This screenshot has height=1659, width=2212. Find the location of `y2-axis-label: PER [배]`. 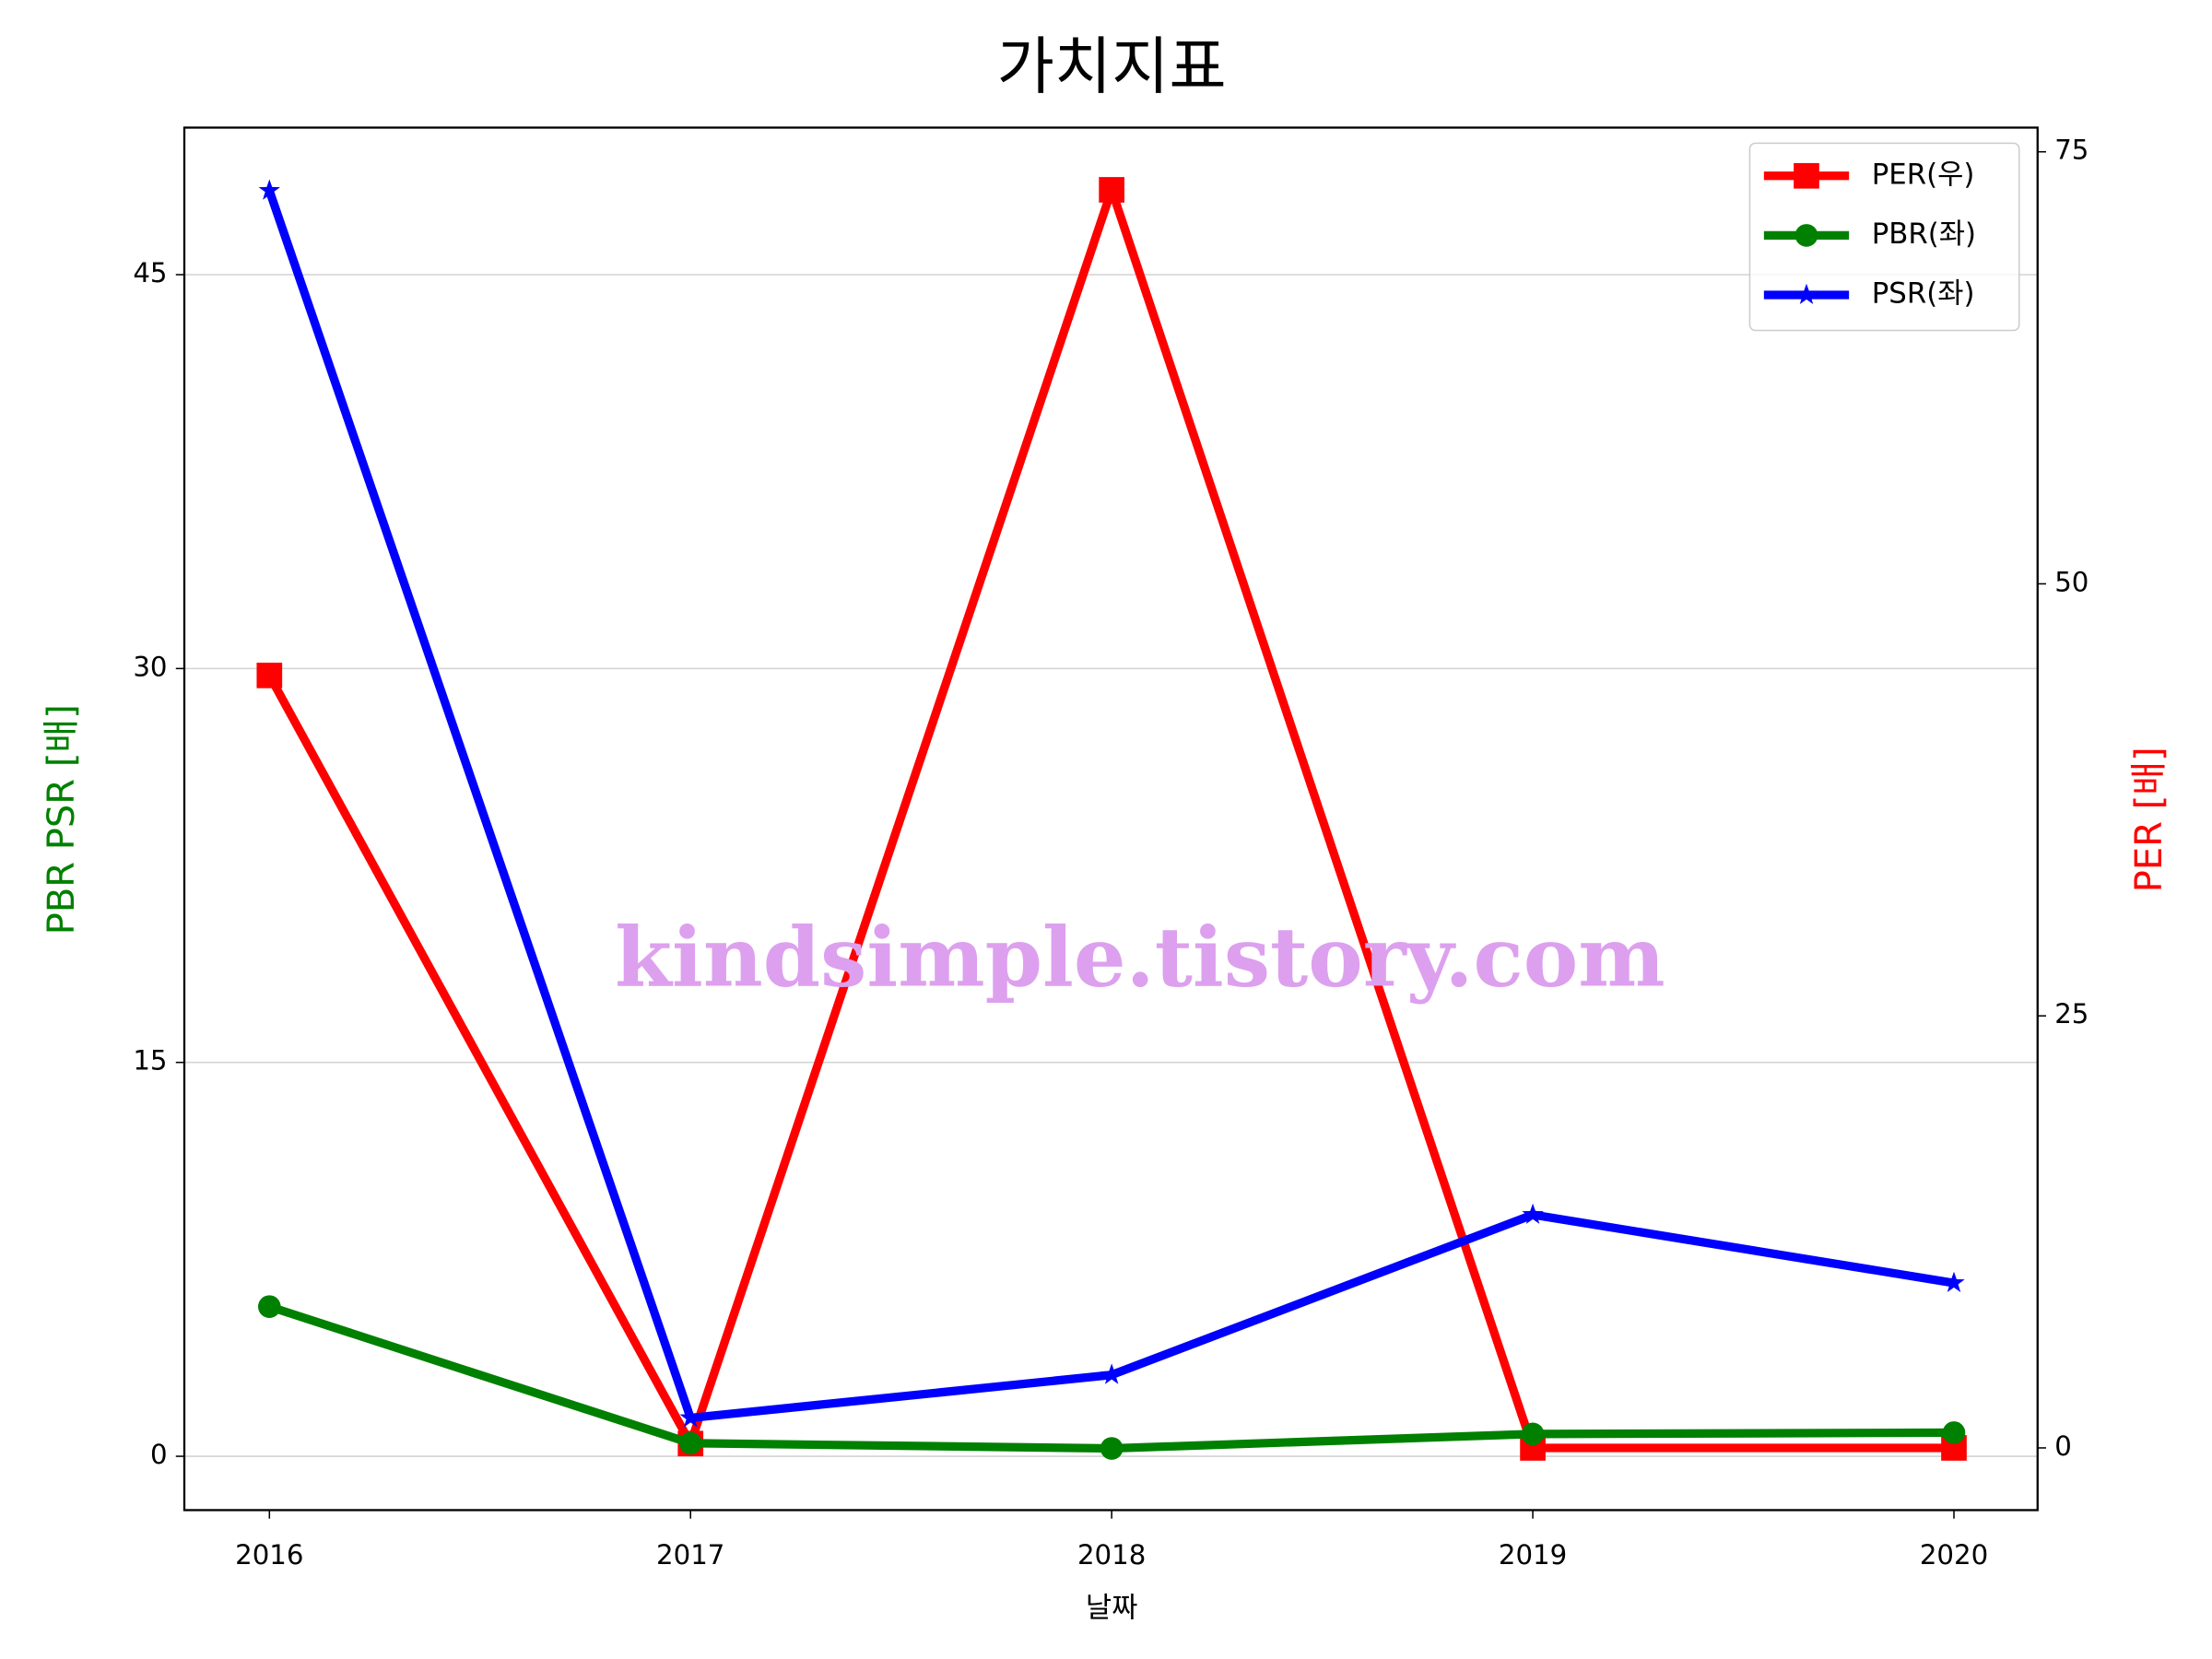

y2-axis-label: PER [배] is located at coordinates (2149, 819).